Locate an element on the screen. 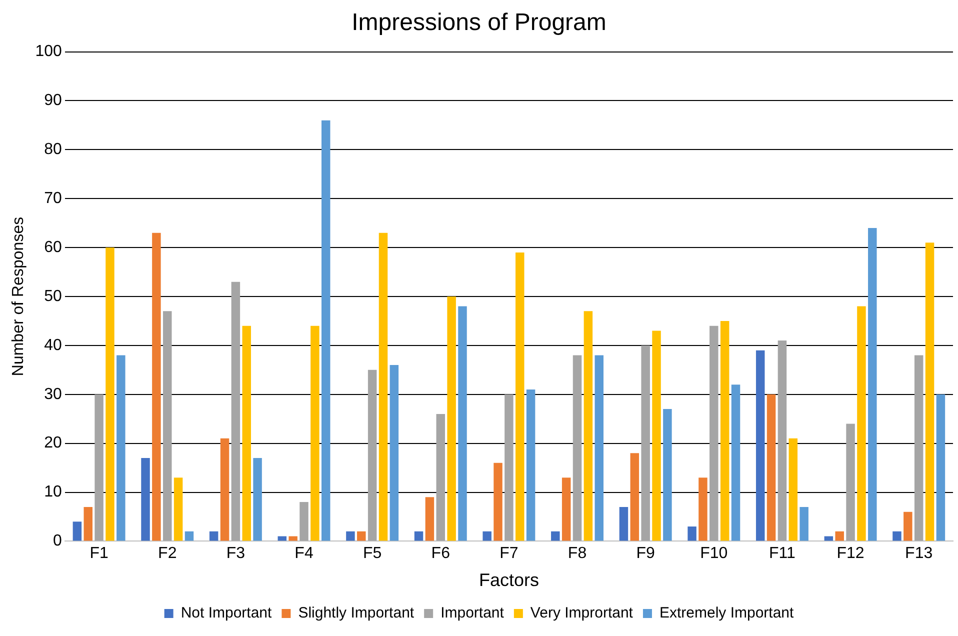 The image size is (958, 636). legend-label: Not Important is located at coordinates (226, 613).